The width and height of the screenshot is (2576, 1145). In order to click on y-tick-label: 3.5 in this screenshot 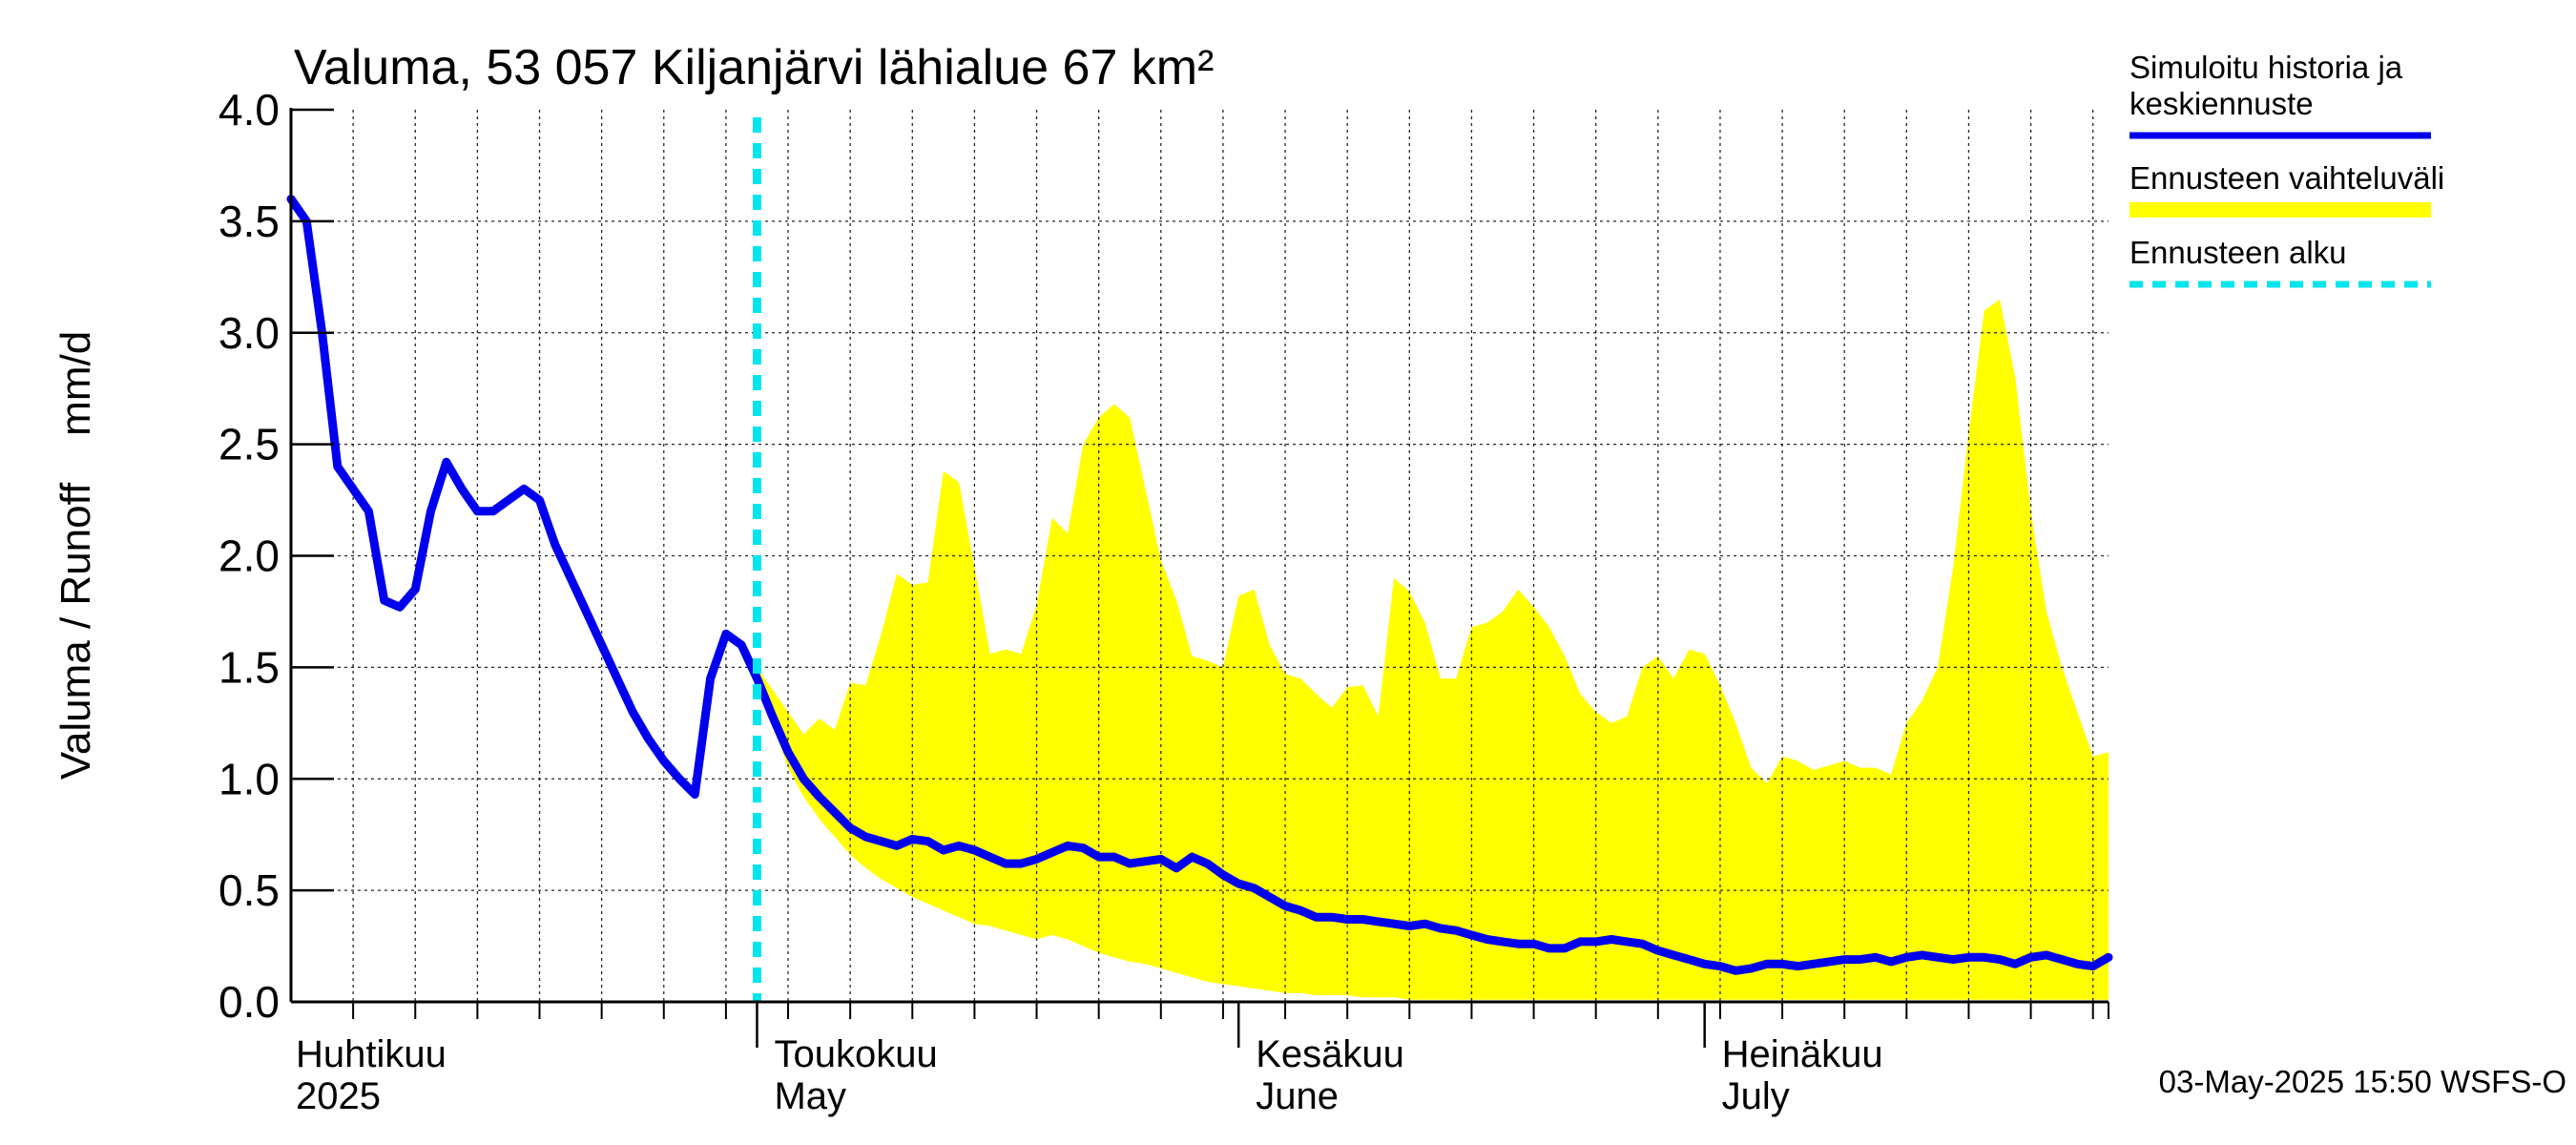, I will do `click(249, 221)`.